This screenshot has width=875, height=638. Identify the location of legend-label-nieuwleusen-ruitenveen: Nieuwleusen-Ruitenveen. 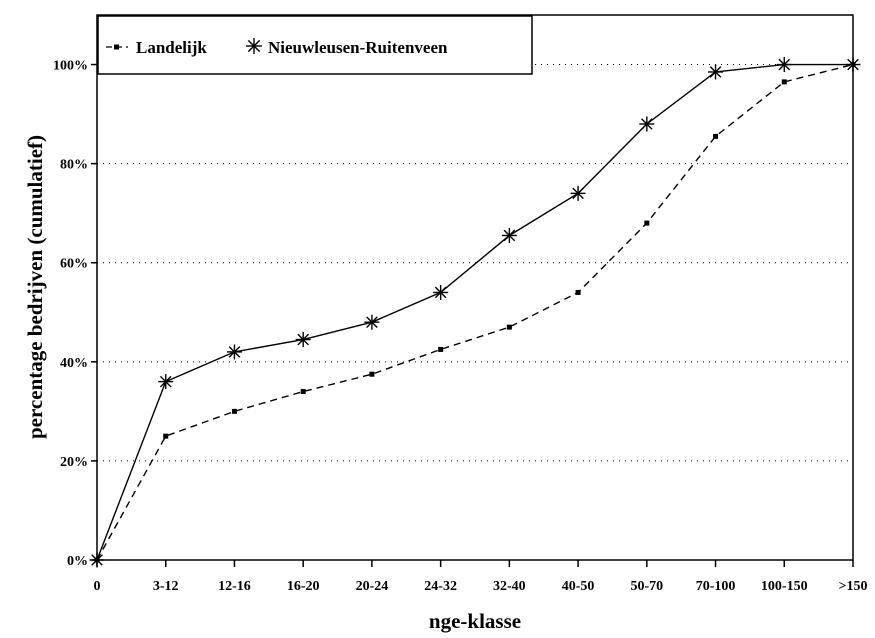
(358, 47).